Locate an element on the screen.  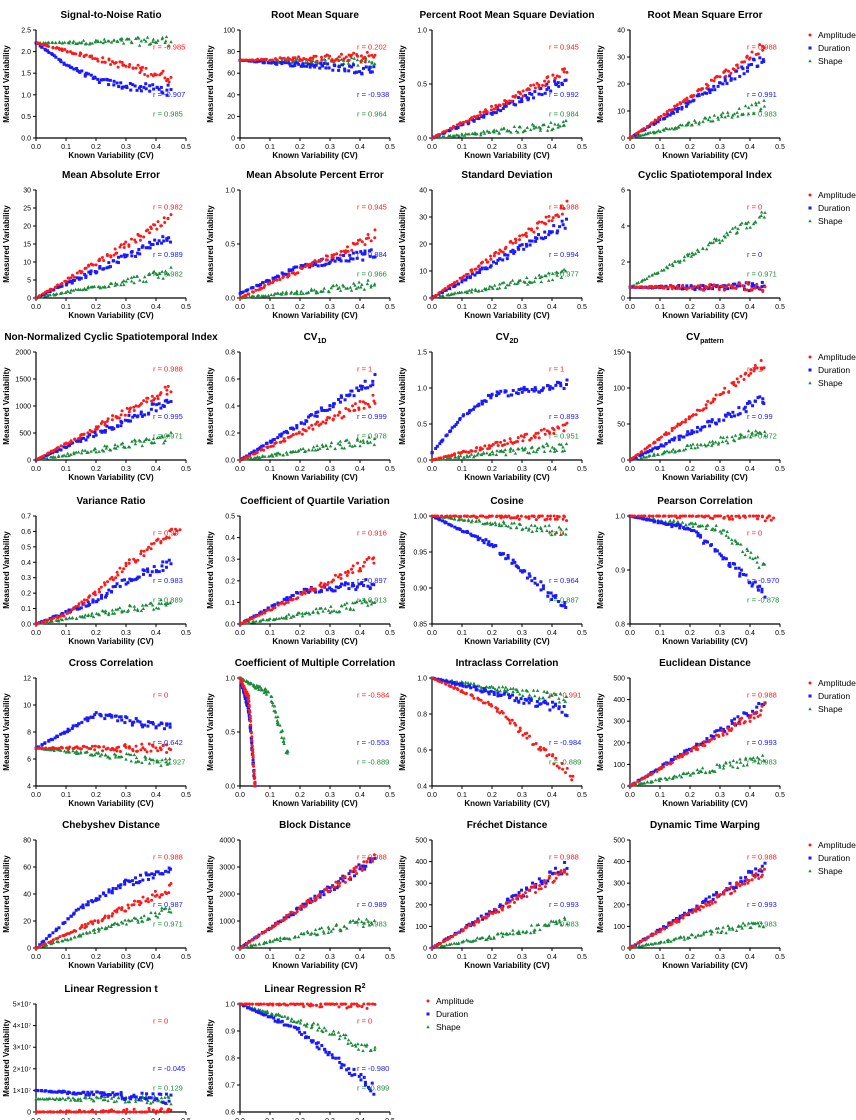
correlation-label-amplitude: r = 0.988 is located at coordinates (564, 206).